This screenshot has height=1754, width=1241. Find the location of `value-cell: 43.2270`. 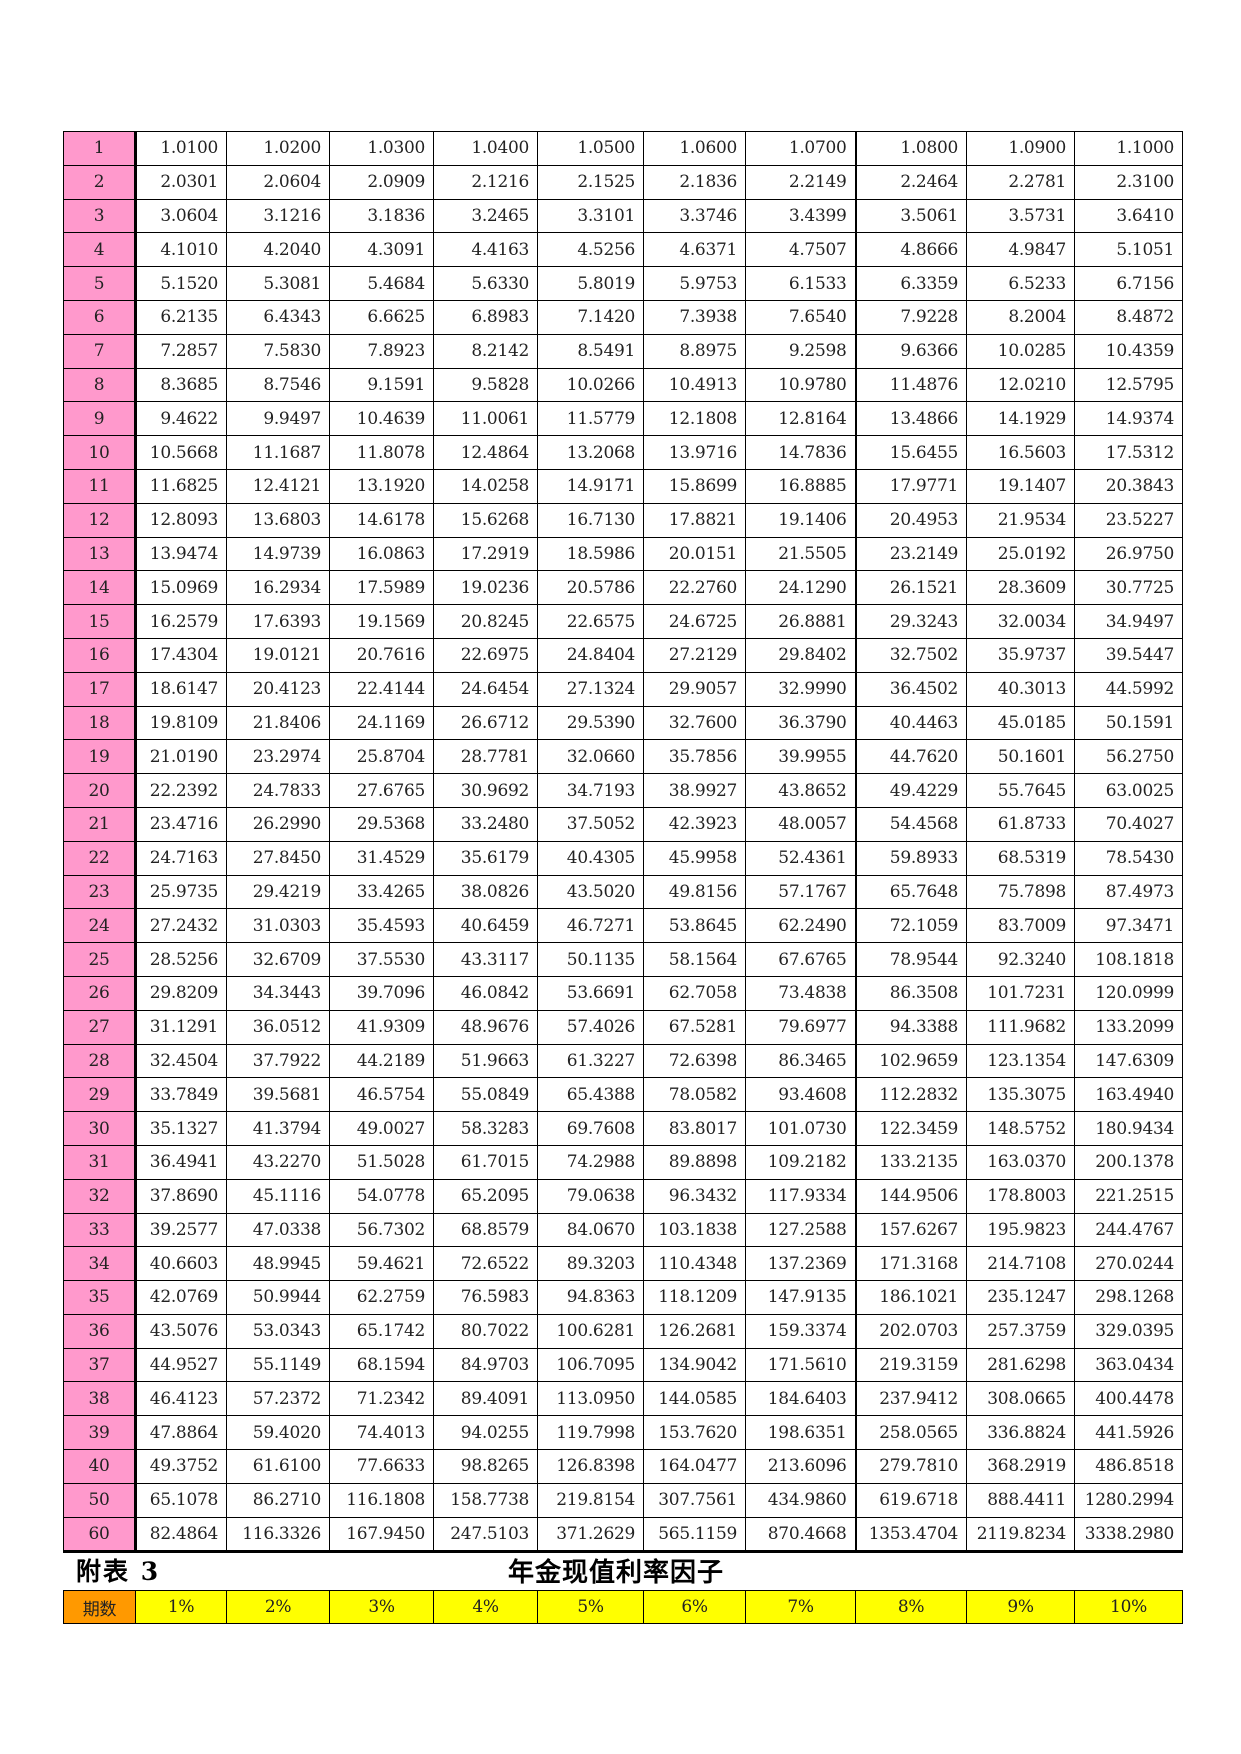

value-cell: 43.2270 is located at coordinates (278, 1162).